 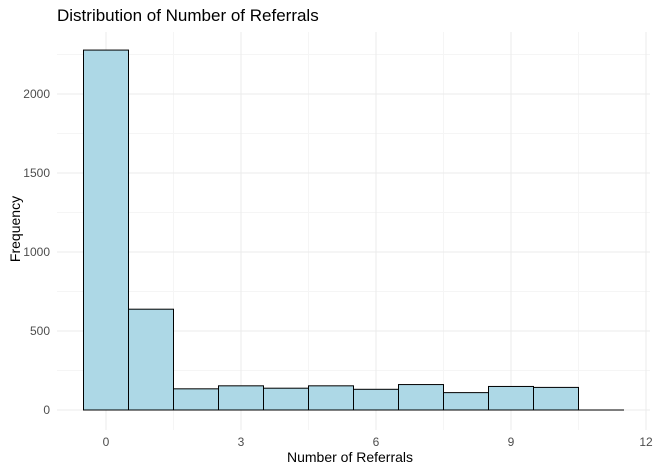 I want to click on chart-title: Distribution of Number of Referrals, so click(x=188, y=15).